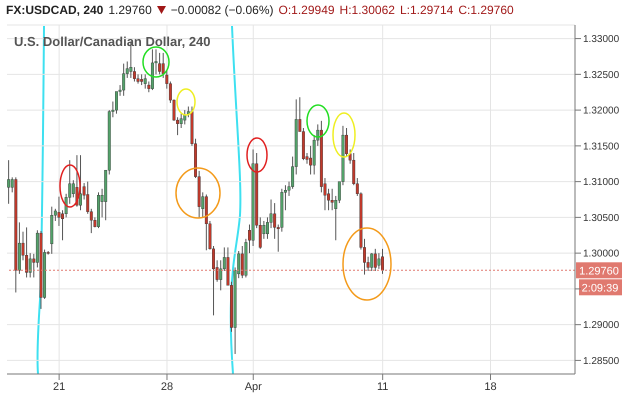  I want to click on y-tick-label: 1.29000, so click(601, 326).